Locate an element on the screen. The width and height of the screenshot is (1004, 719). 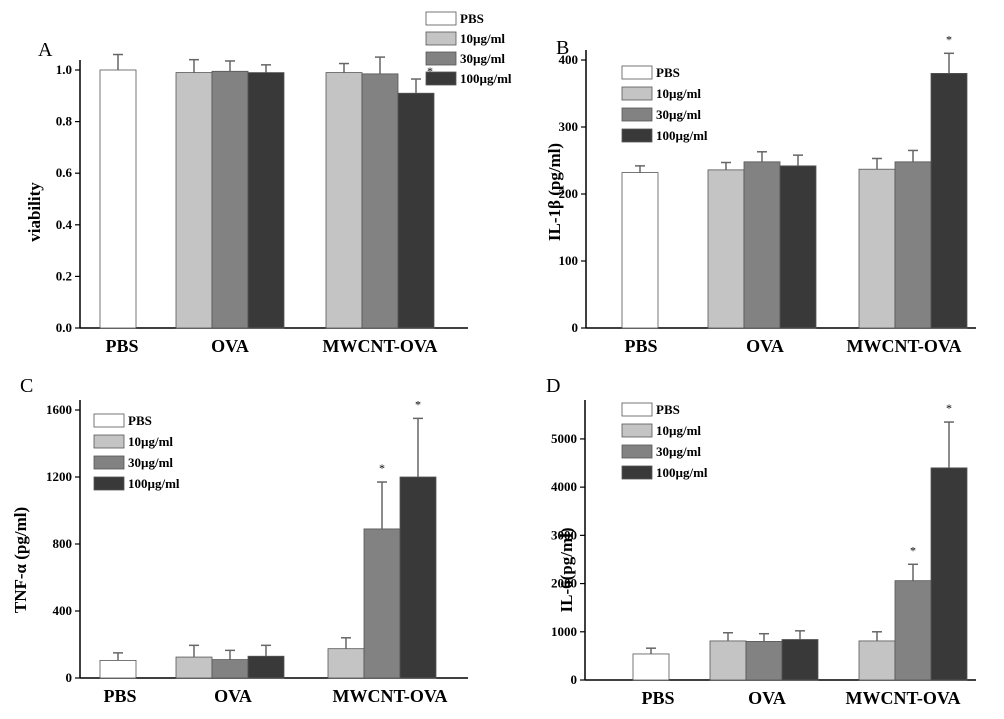
panel-a-letter: A is located at coordinates (45, 50).